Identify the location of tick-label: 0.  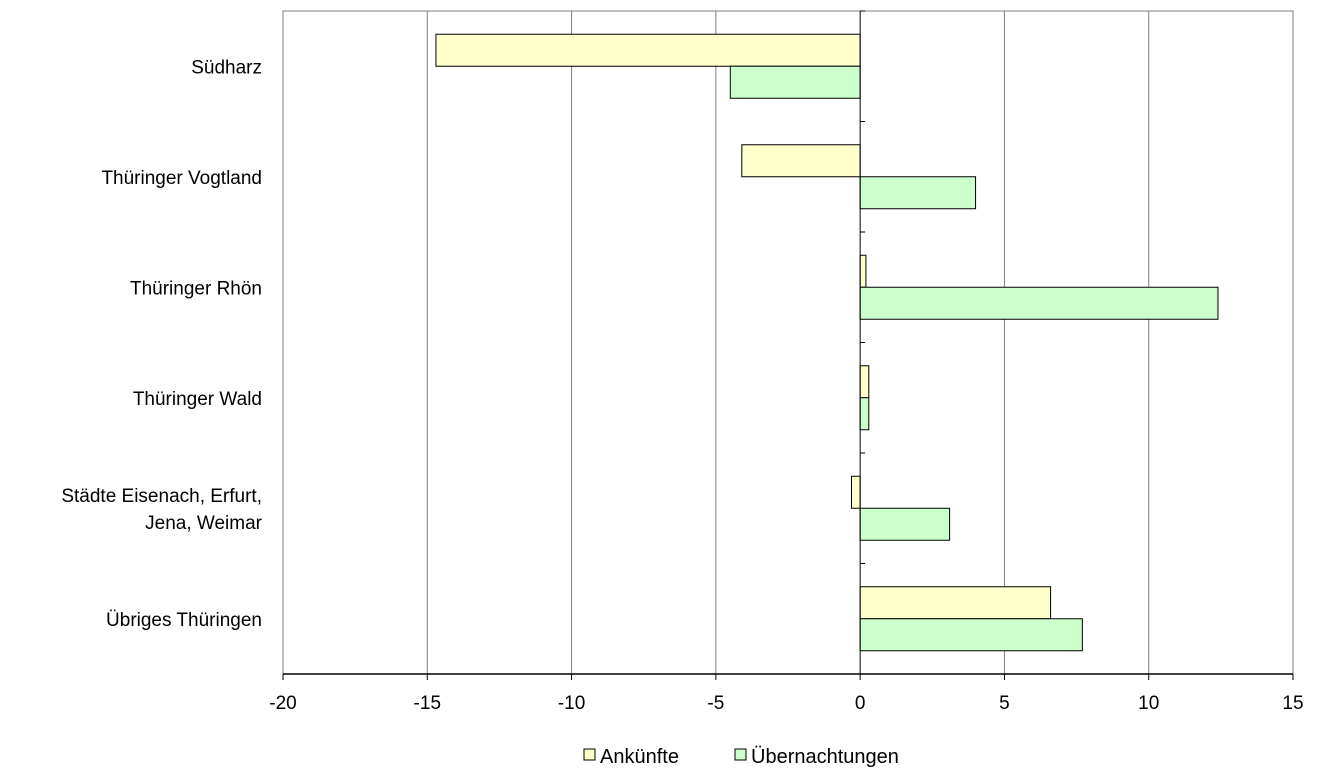
(860, 703).